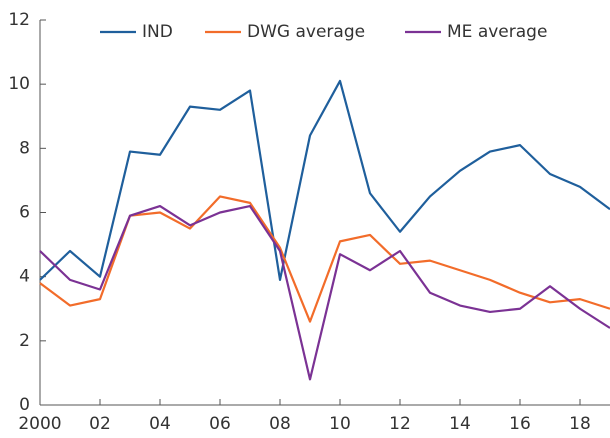 This screenshot has width=610, height=438. Describe the element at coordinates (39, 424) in the screenshot. I see `x-tick-label: 2000` at that location.